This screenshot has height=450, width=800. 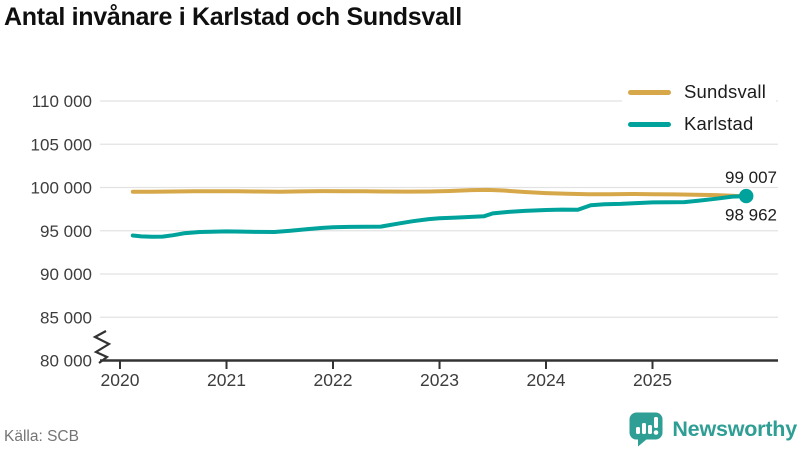 What do you see at coordinates (646, 429) in the screenshot?
I see `newsworthy-speech-bubble-barchart-icon` at bounding box center [646, 429].